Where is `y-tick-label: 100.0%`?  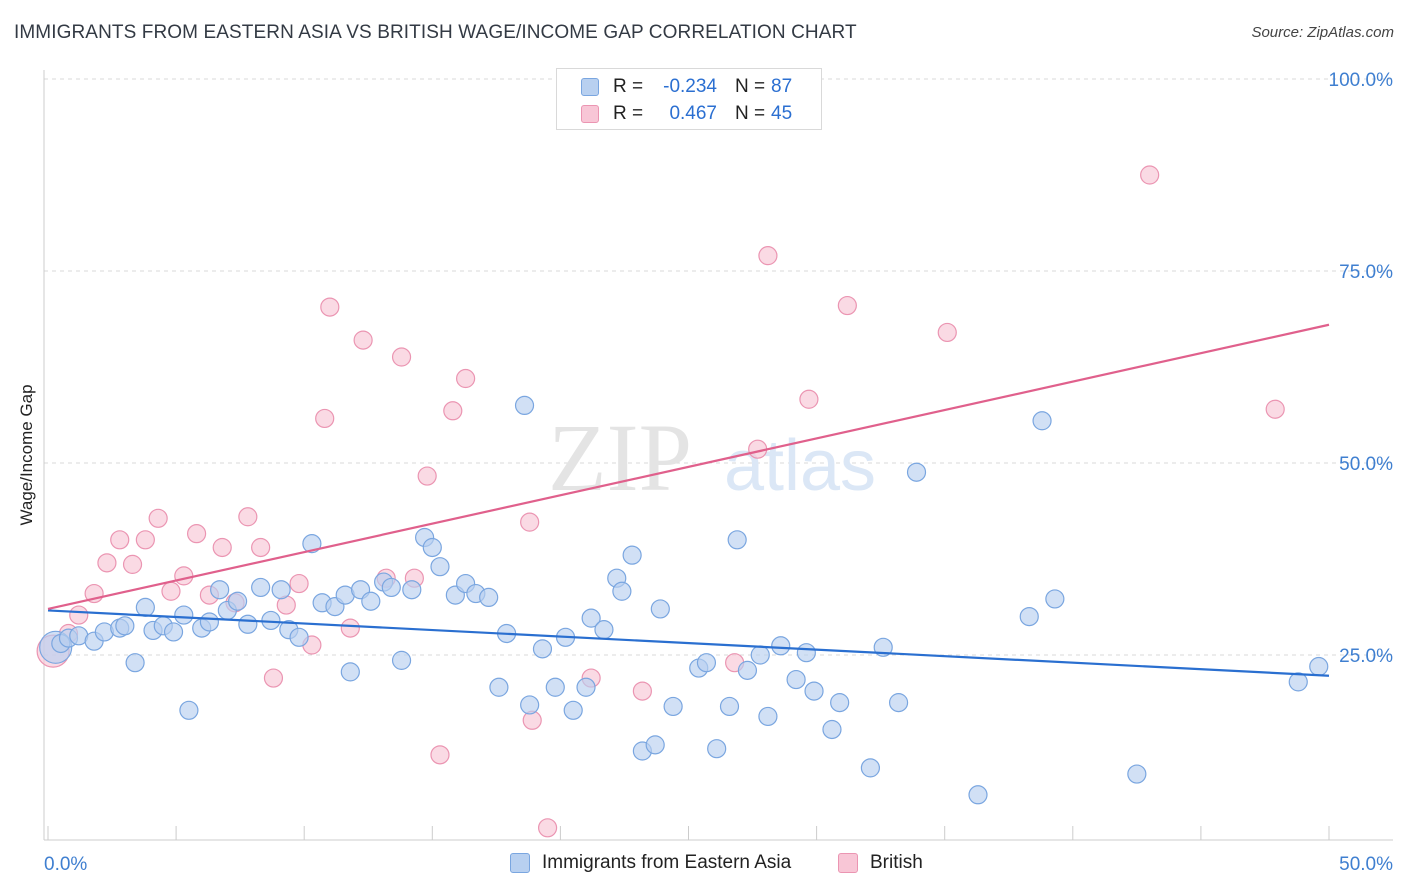
y-tick-label: 100.0% is located at coordinates (1361, 80).